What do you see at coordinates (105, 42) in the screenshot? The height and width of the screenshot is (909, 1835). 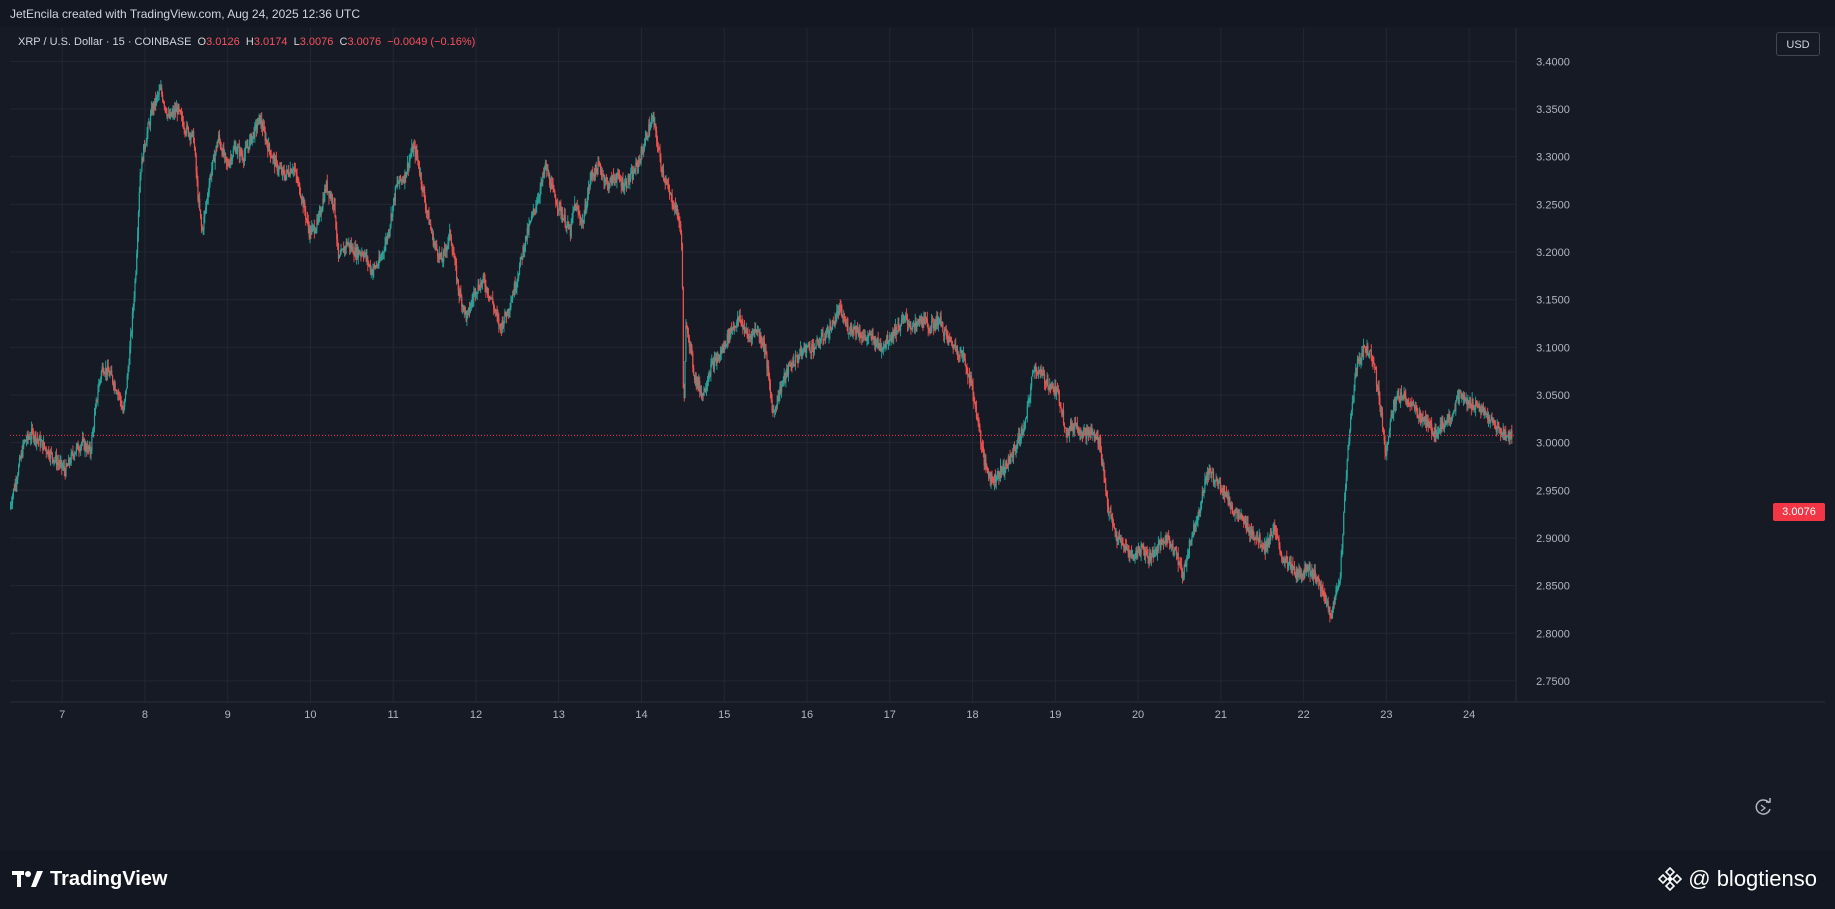 I see `symbol-name: XRP / U.S. Dollar · 15 · COINBASE` at bounding box center [105, 42].